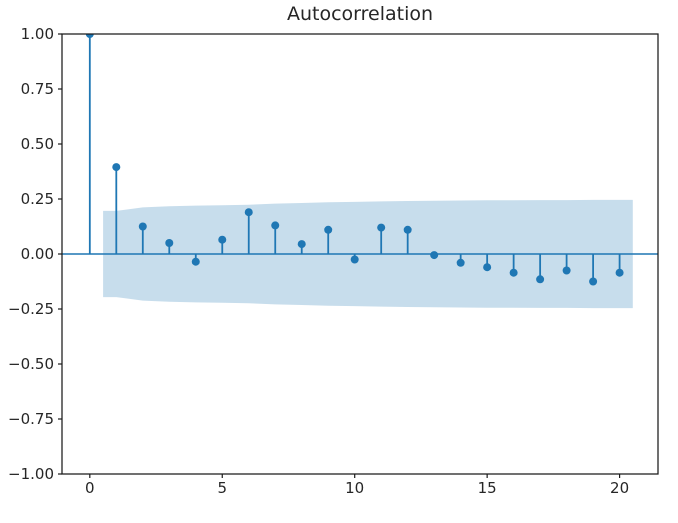  I want to click on chart-title: Autocorrelation, so click(360, 14).